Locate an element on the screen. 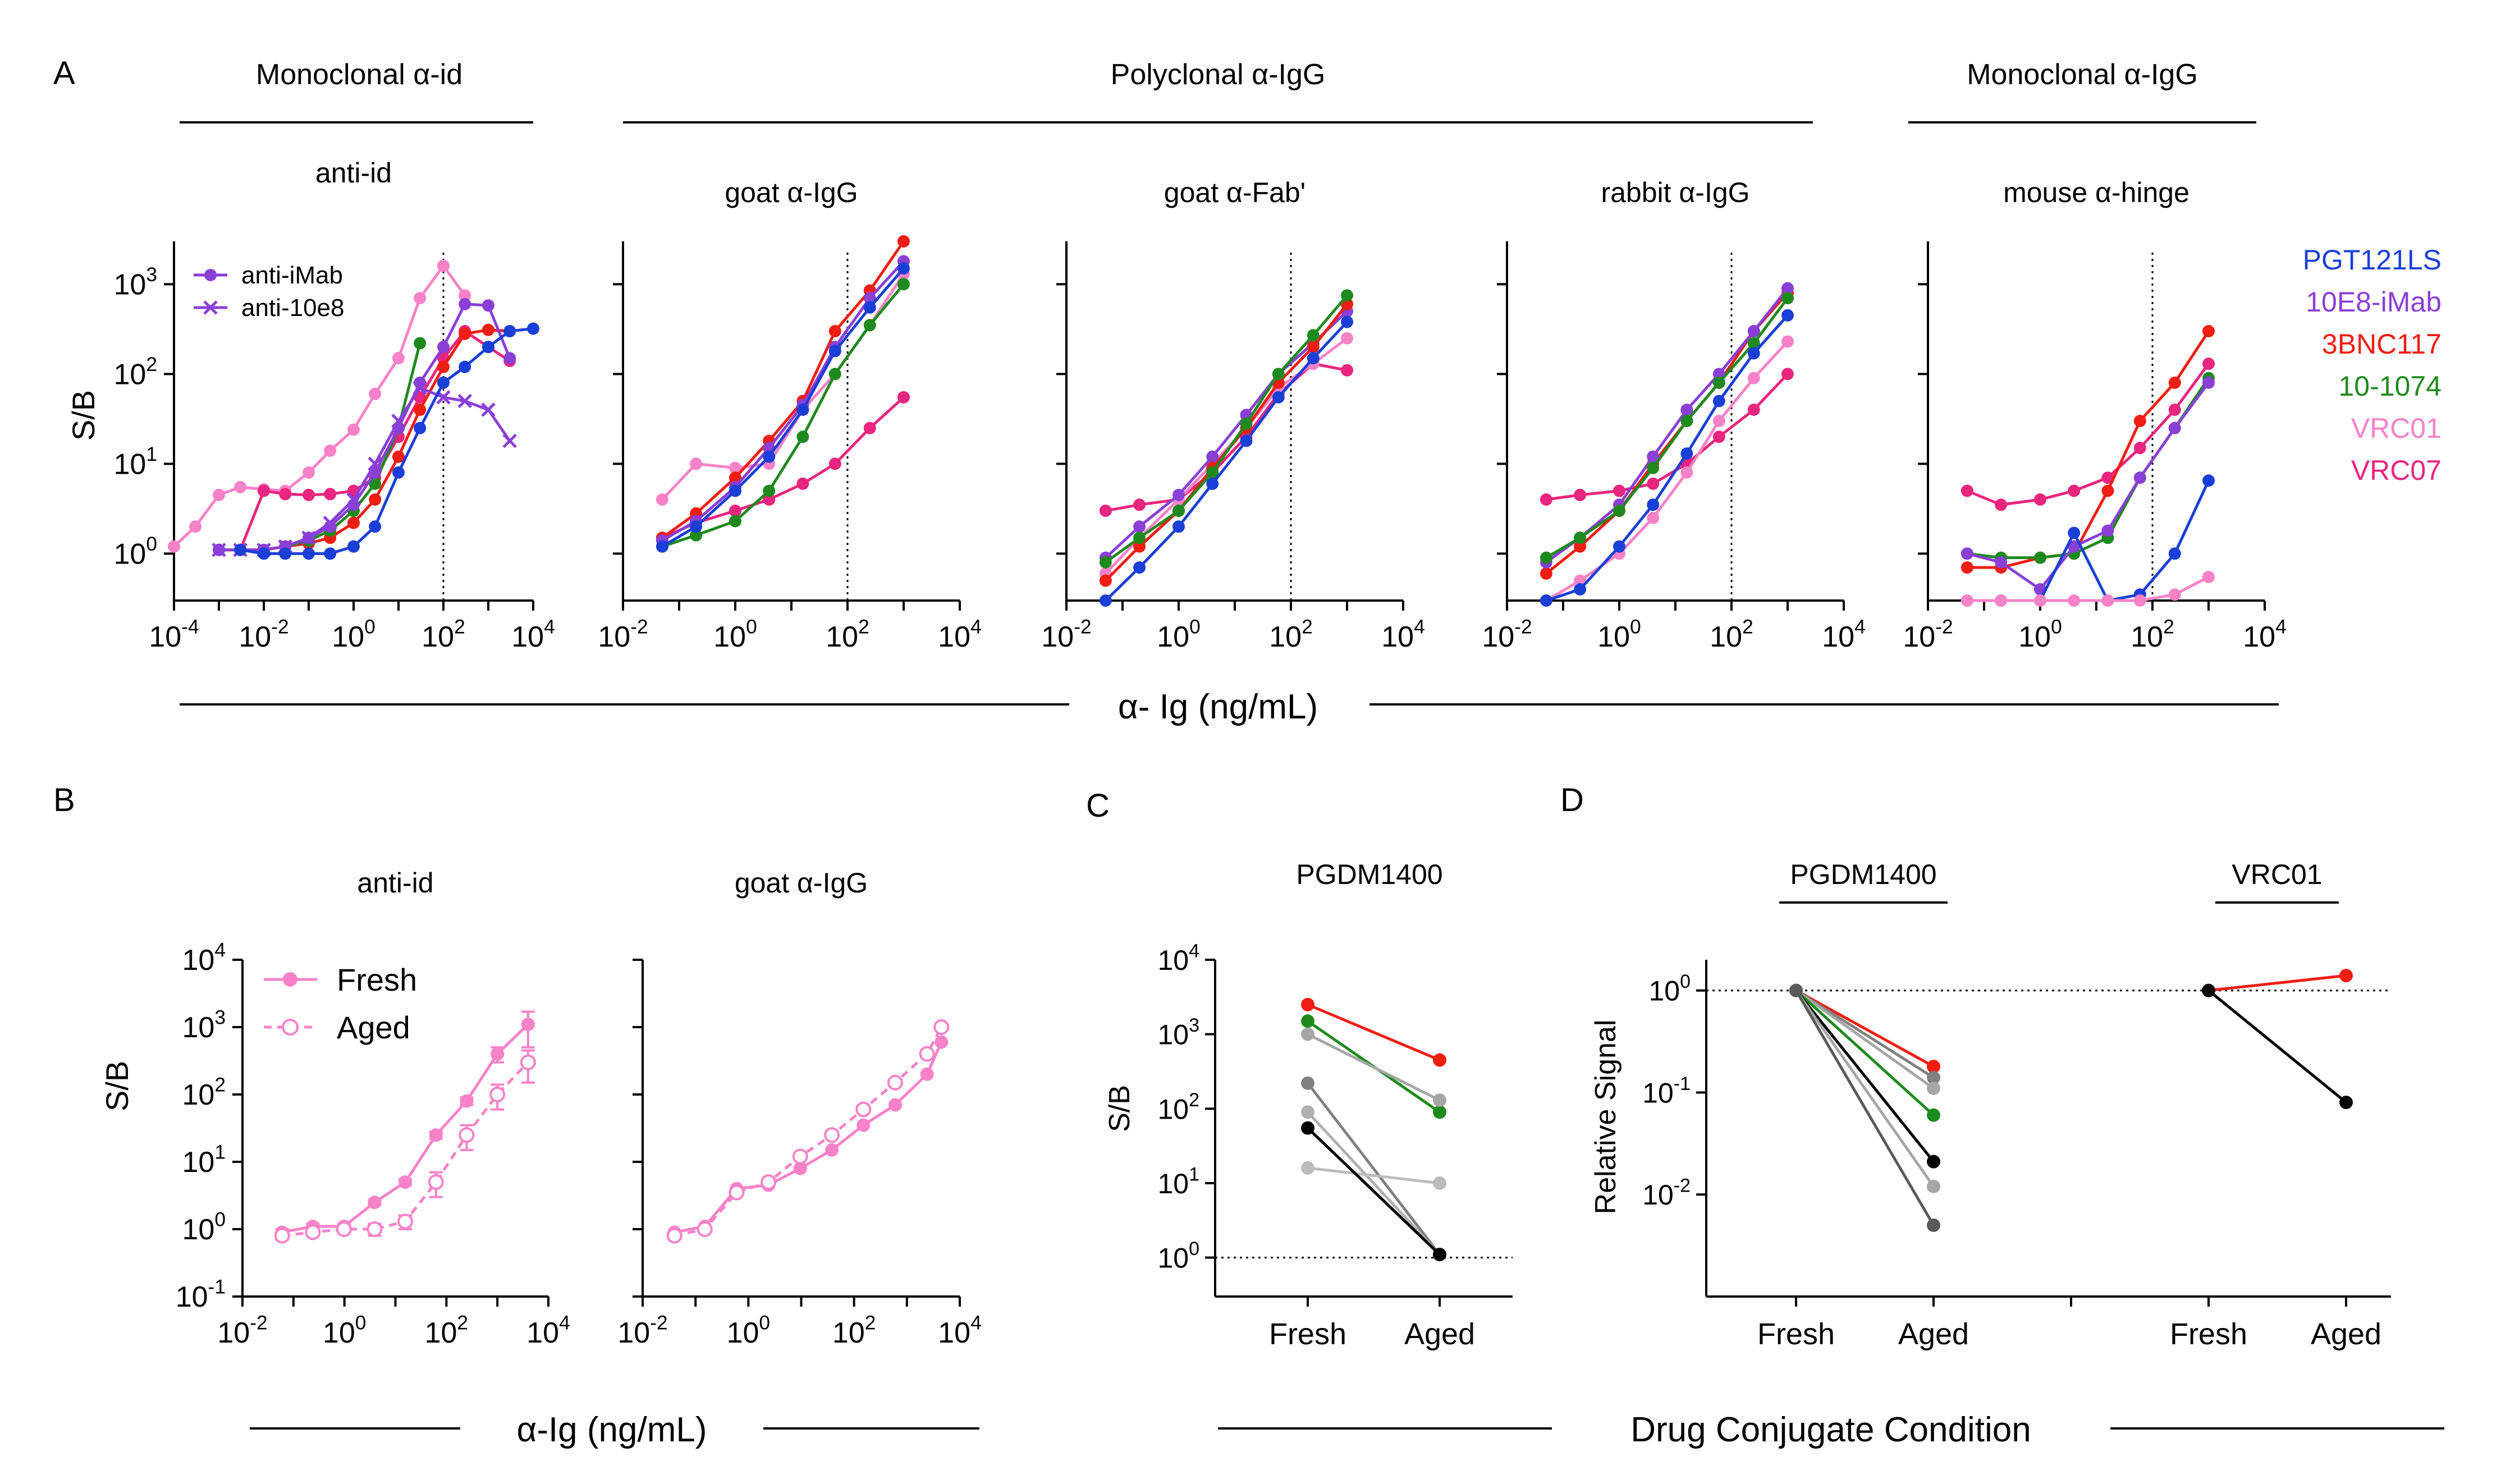 The width and height of the screenshot is (2501, 1484). panel-letter-b: B is located at coordinates (64, 800).